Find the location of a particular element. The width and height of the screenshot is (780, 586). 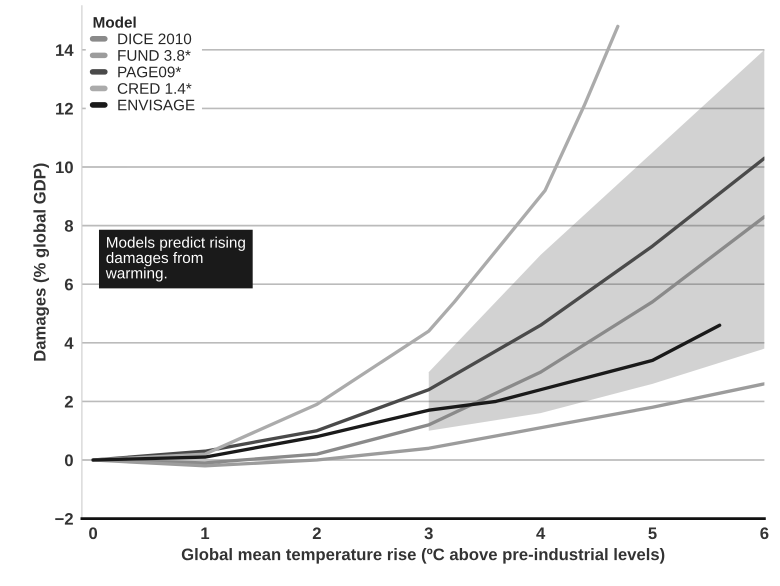

y-tick-label: 14 is located at coordinates (65, 50).